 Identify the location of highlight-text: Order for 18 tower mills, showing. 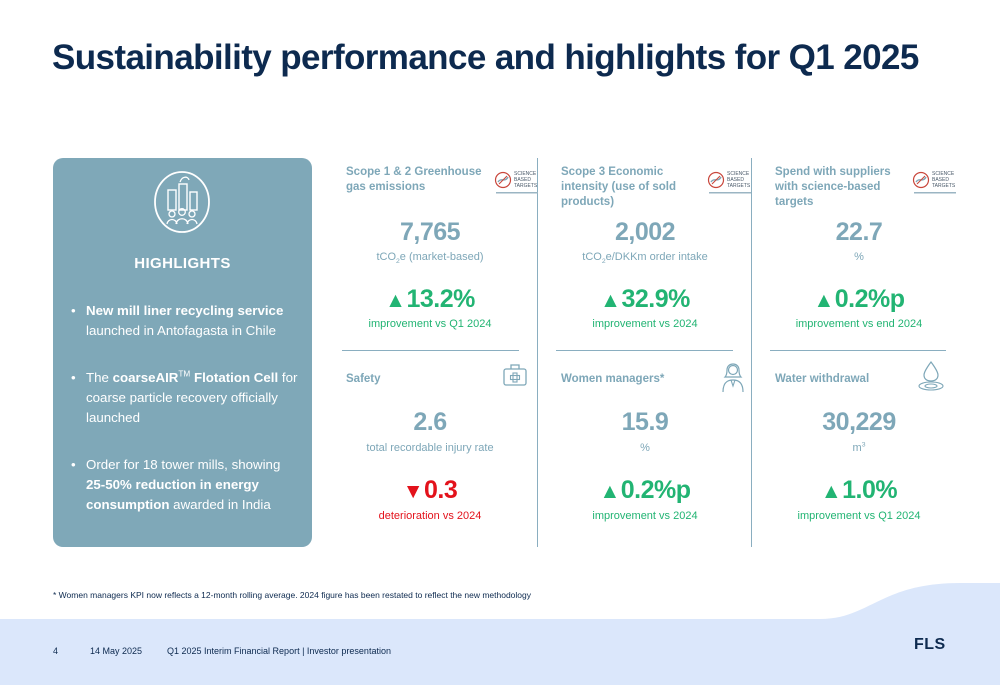
(183, 464).